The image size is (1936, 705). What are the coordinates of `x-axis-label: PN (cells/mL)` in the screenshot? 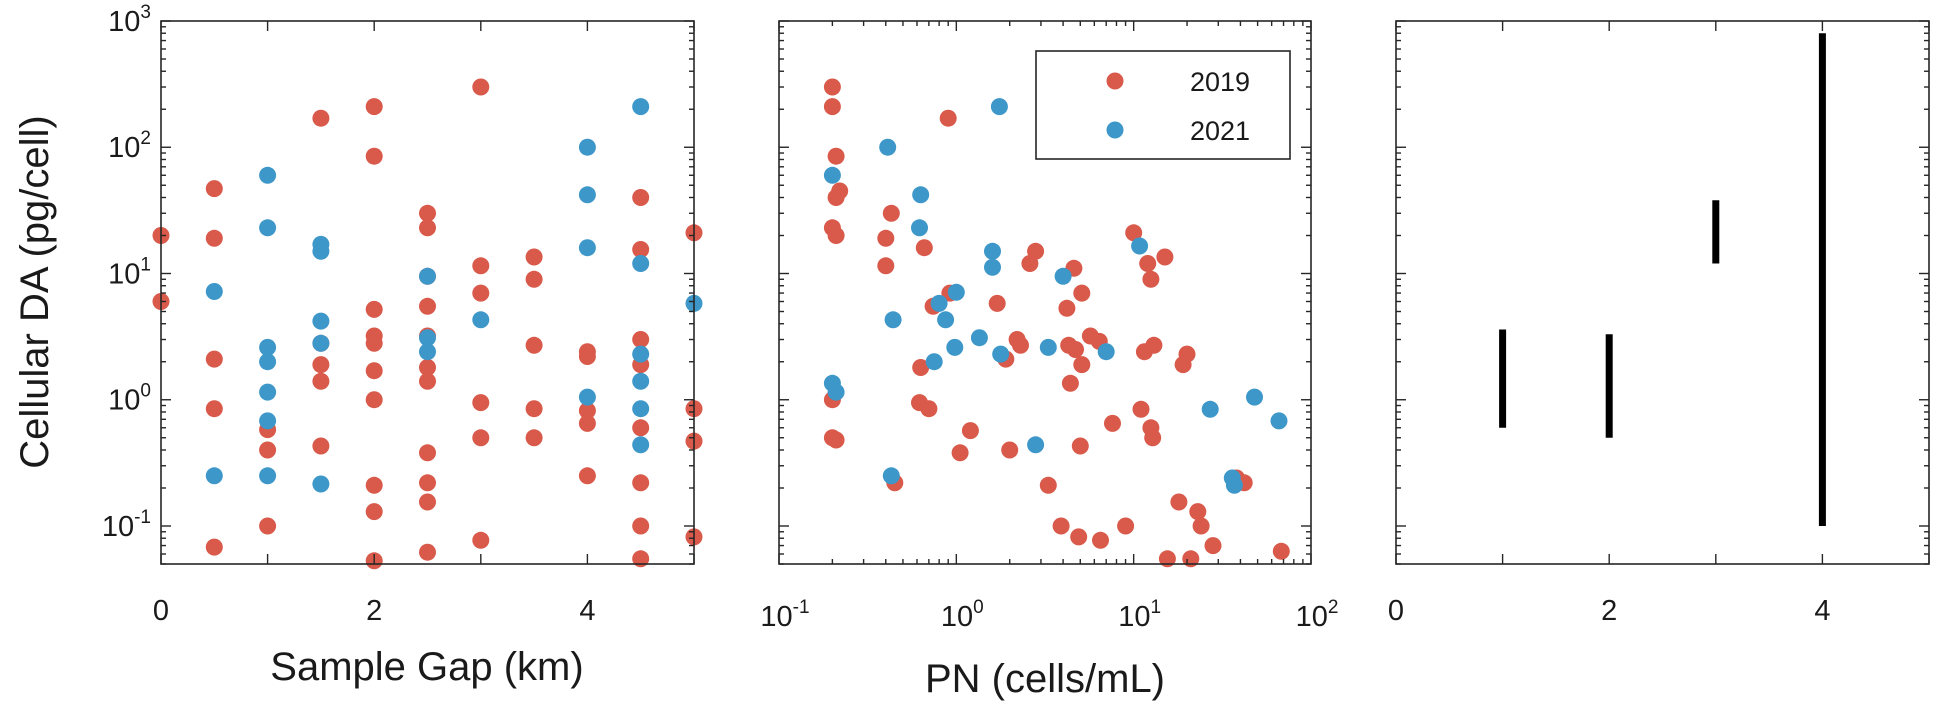 It's located at (1045, 679).